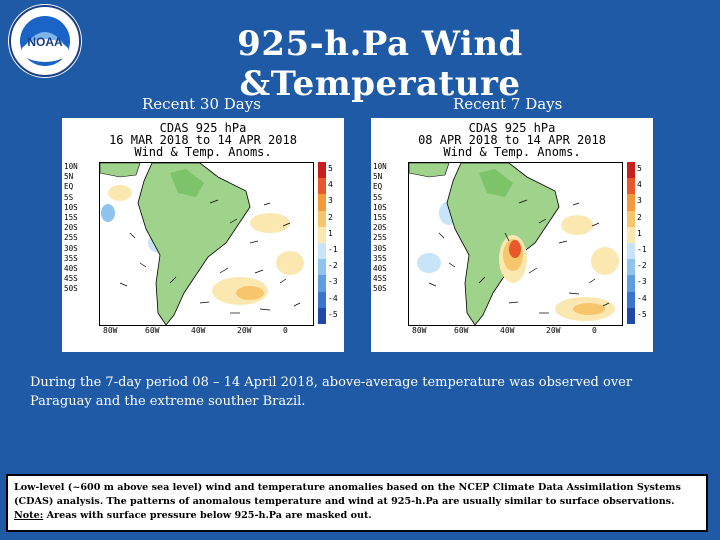 This screenshot has height=540, width=720. What do you see at coordinates (29, 515) in the screenshot?
I see `note-label: Note:` at bounding box center [29, 515].